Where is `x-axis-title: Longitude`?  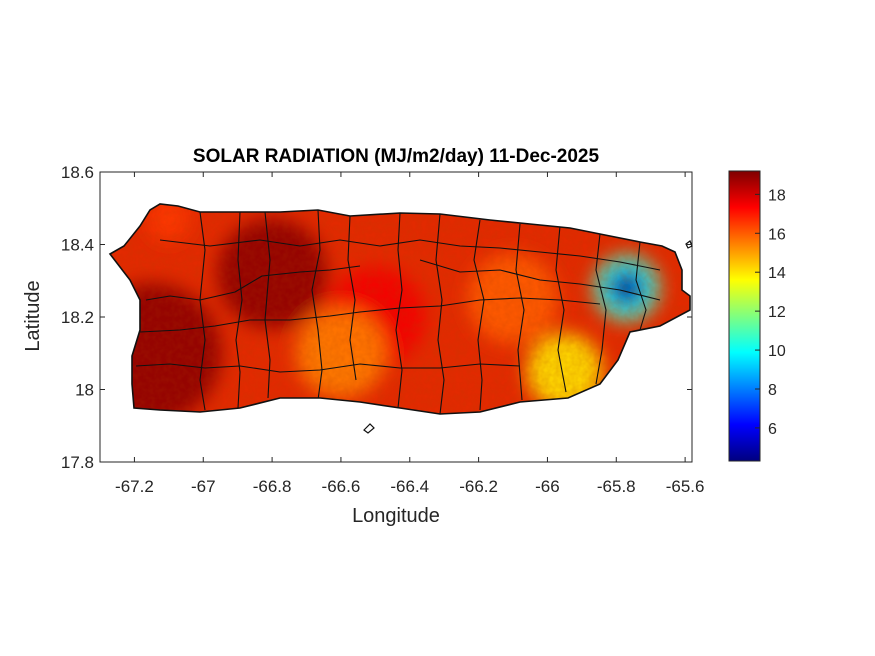 x-axis-title: Longitude is located at coordinates (396, 516).